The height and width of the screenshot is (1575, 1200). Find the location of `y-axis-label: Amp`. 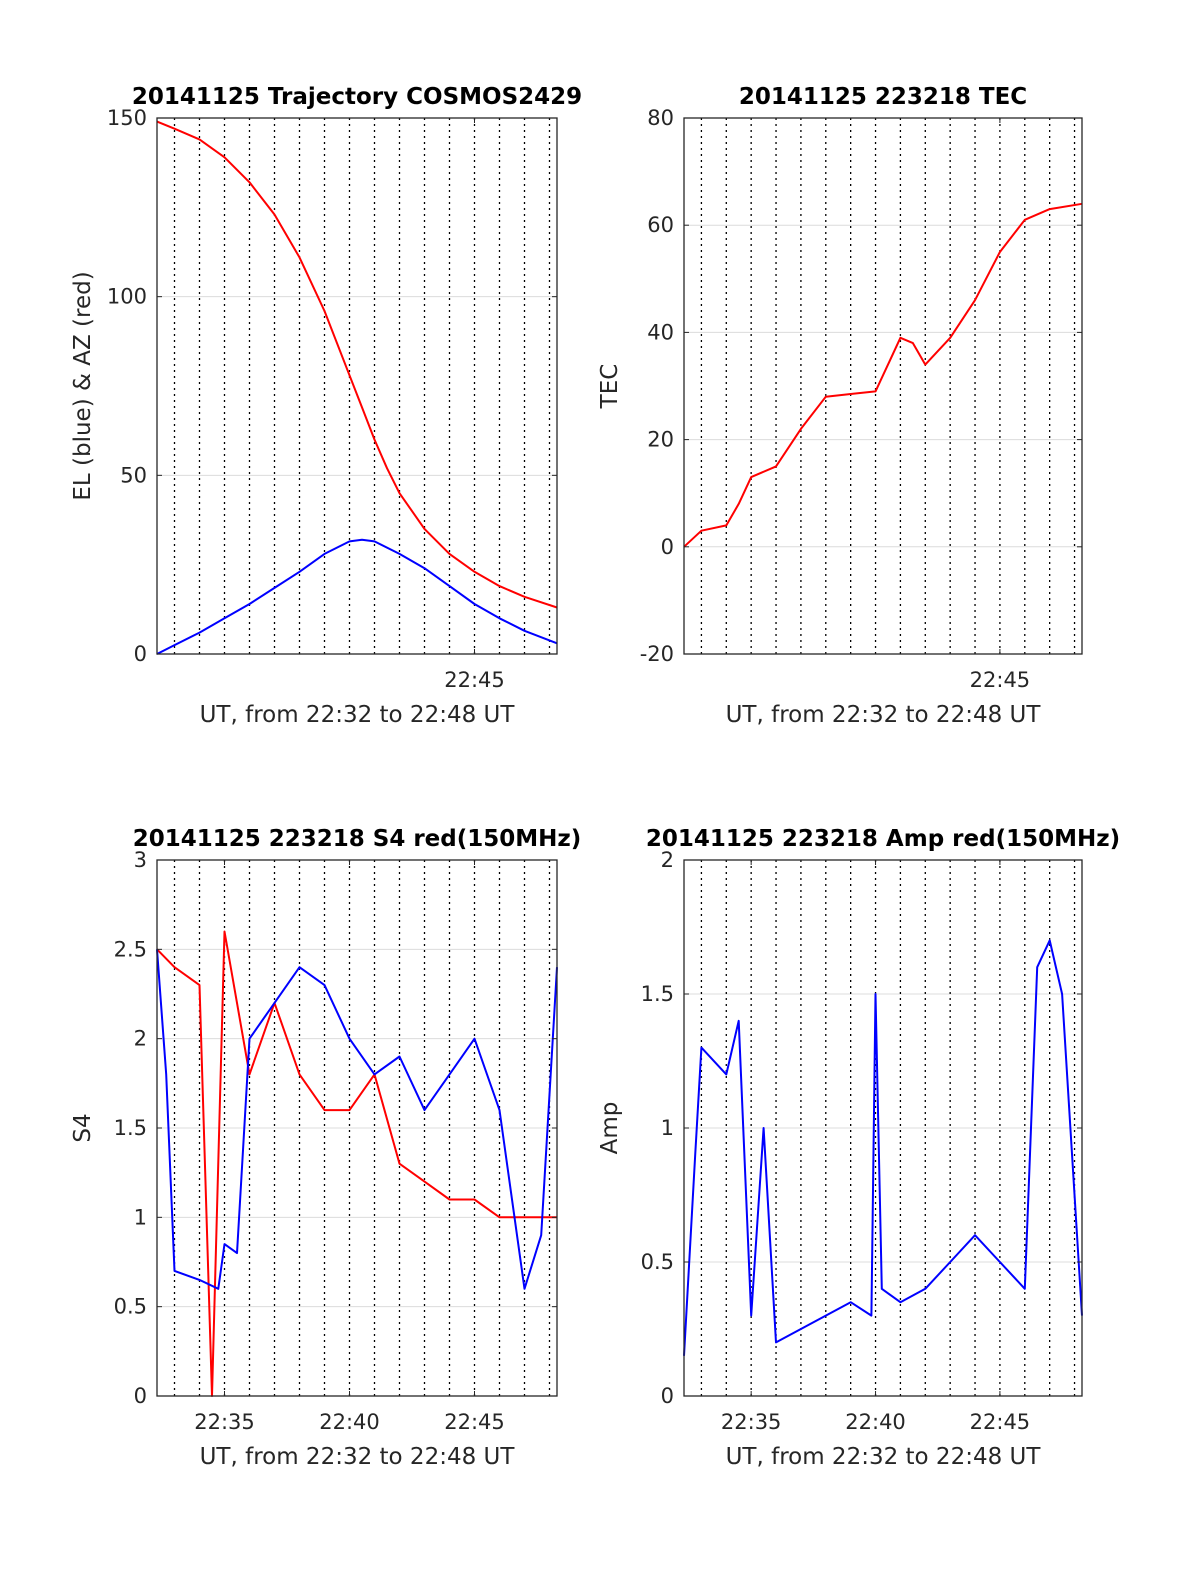

y-axis-label: Amp is located at coordinates (610, 1128).